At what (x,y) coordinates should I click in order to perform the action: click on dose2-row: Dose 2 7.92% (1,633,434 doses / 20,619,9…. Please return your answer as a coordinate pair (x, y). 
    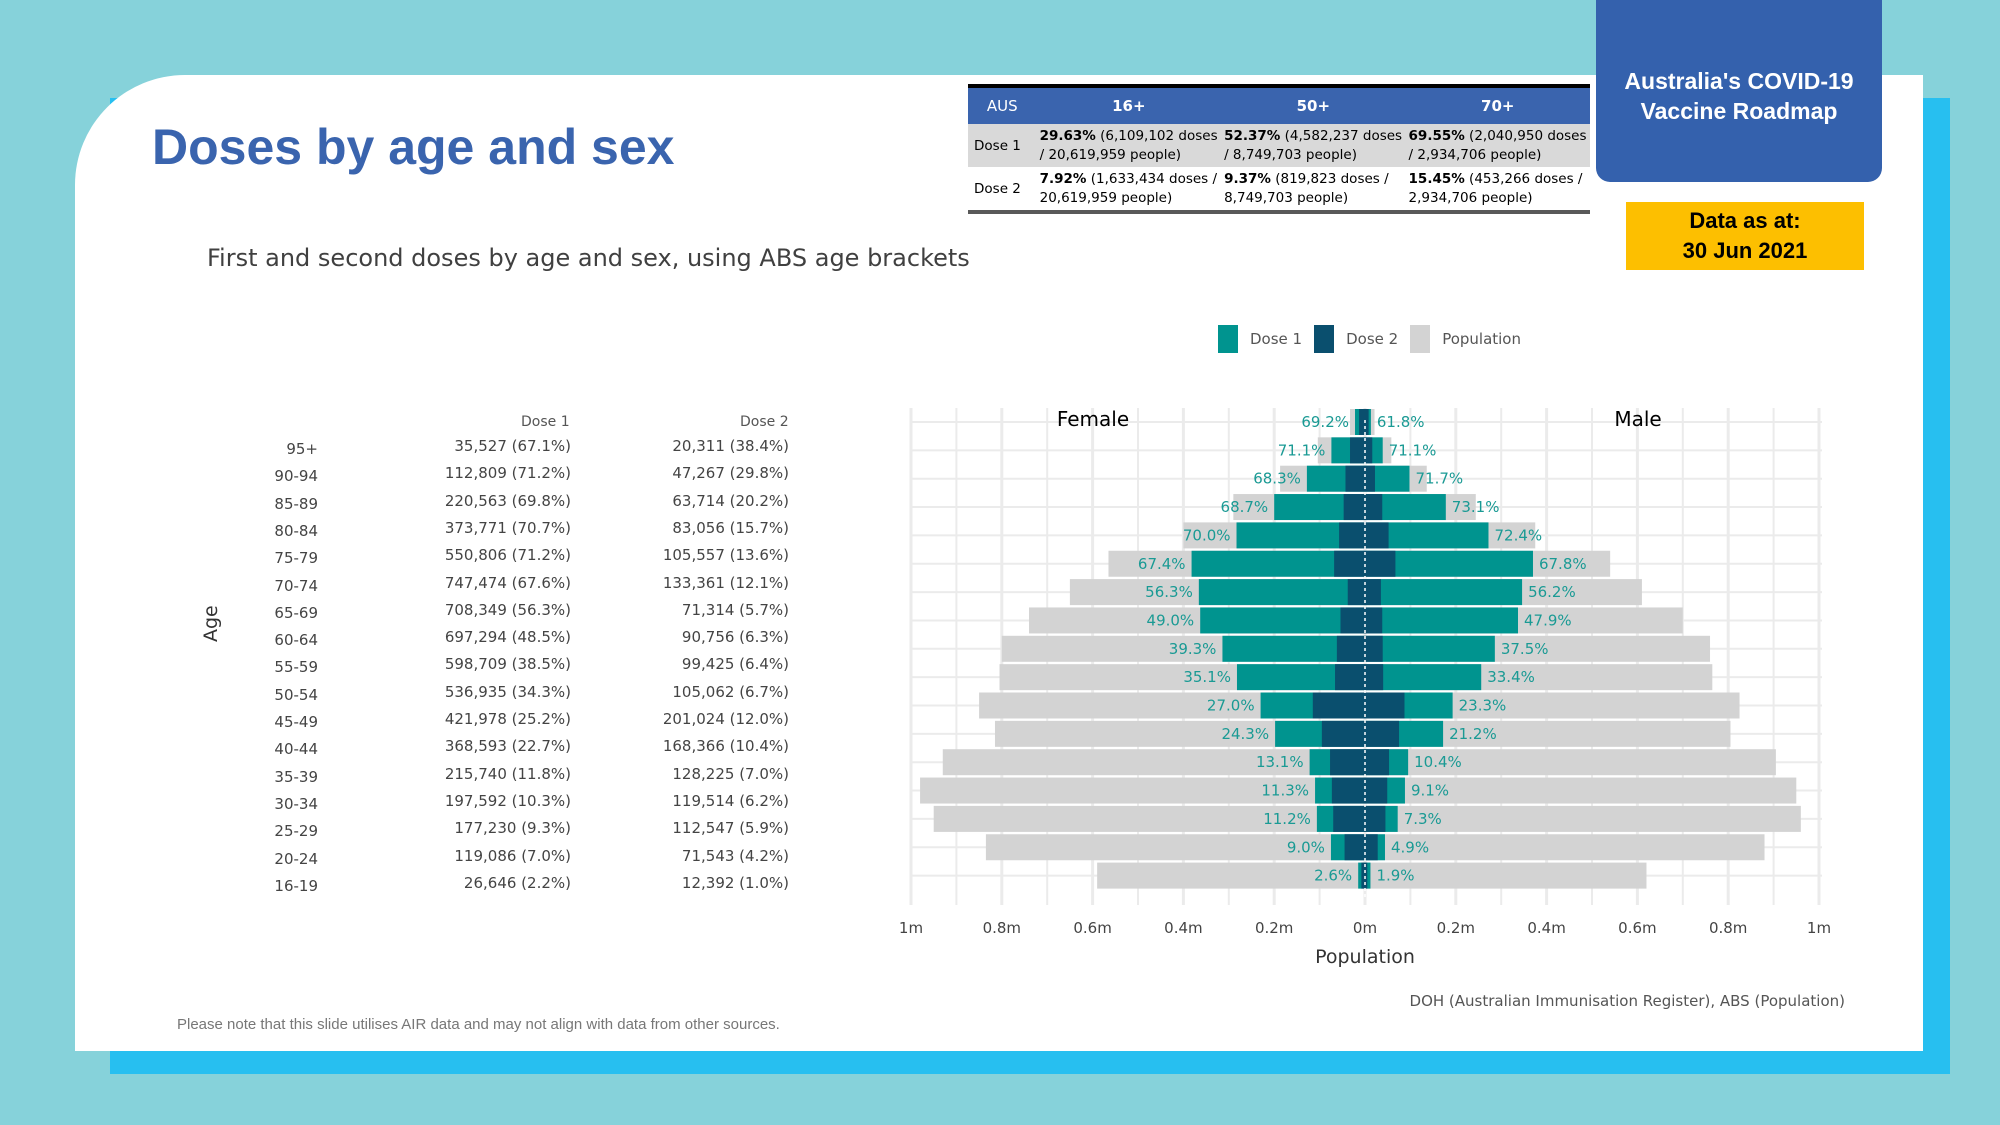
    Looking at the image, I should click on (1279, 190).